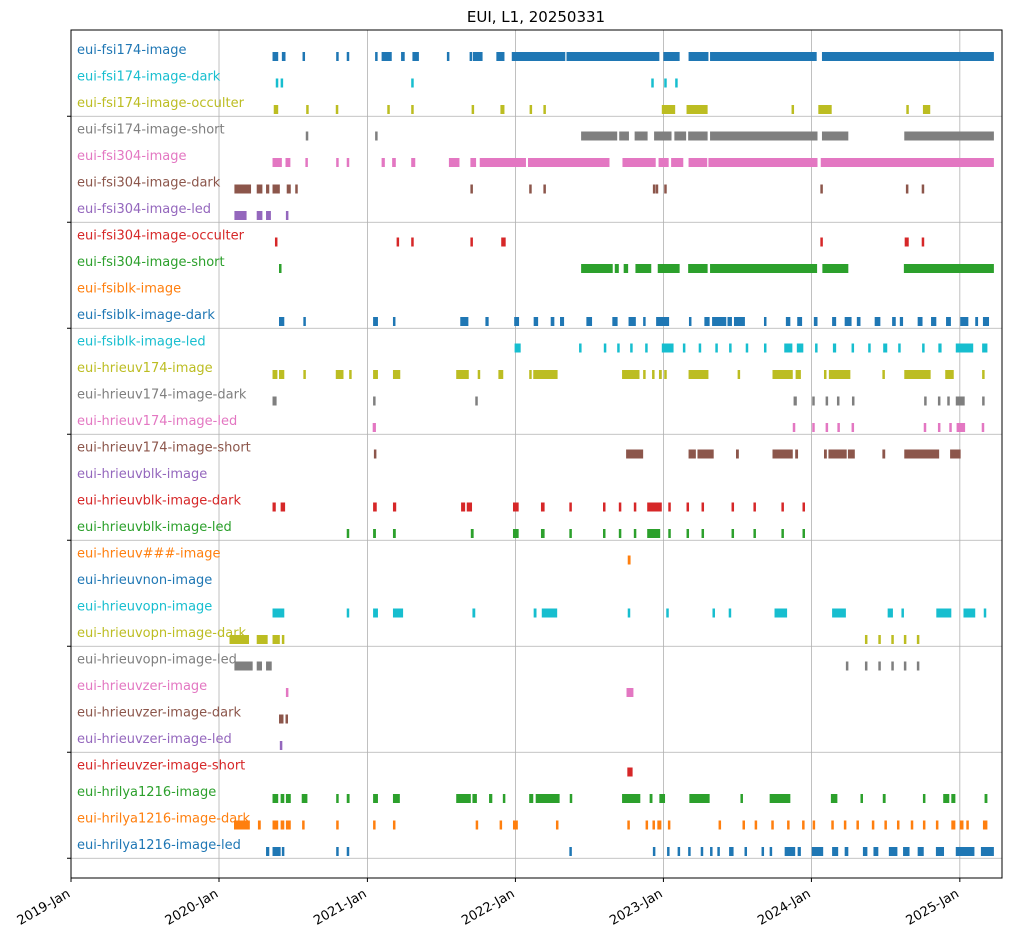 The image size is (1011, 940). Describe the element at coordinates (161, 103) in the screenshot. I see `series-label: eui-fsi174-image-occulter` at that location.